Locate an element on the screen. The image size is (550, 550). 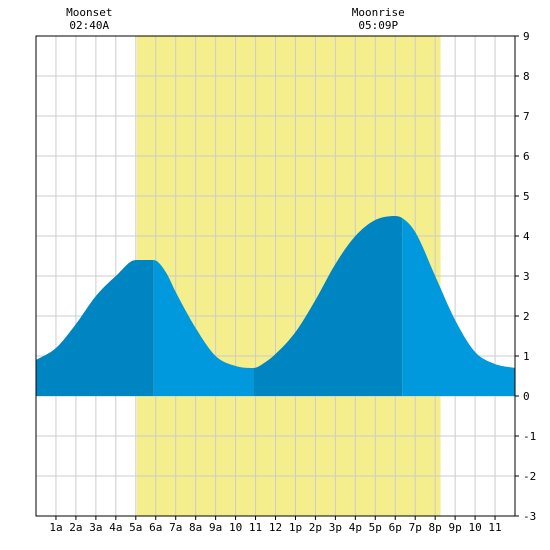
x-tick-label: 2p is located at coordinates (315, 527).